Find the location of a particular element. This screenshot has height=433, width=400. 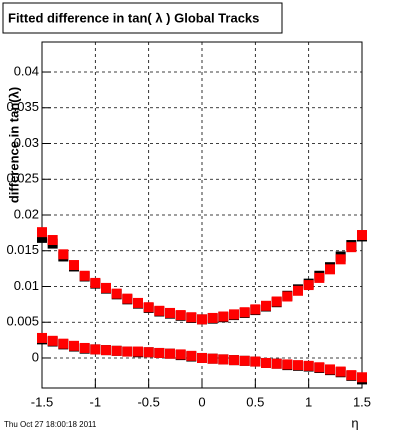

y-tick-label: 0 is located at coordinates (35, 356).